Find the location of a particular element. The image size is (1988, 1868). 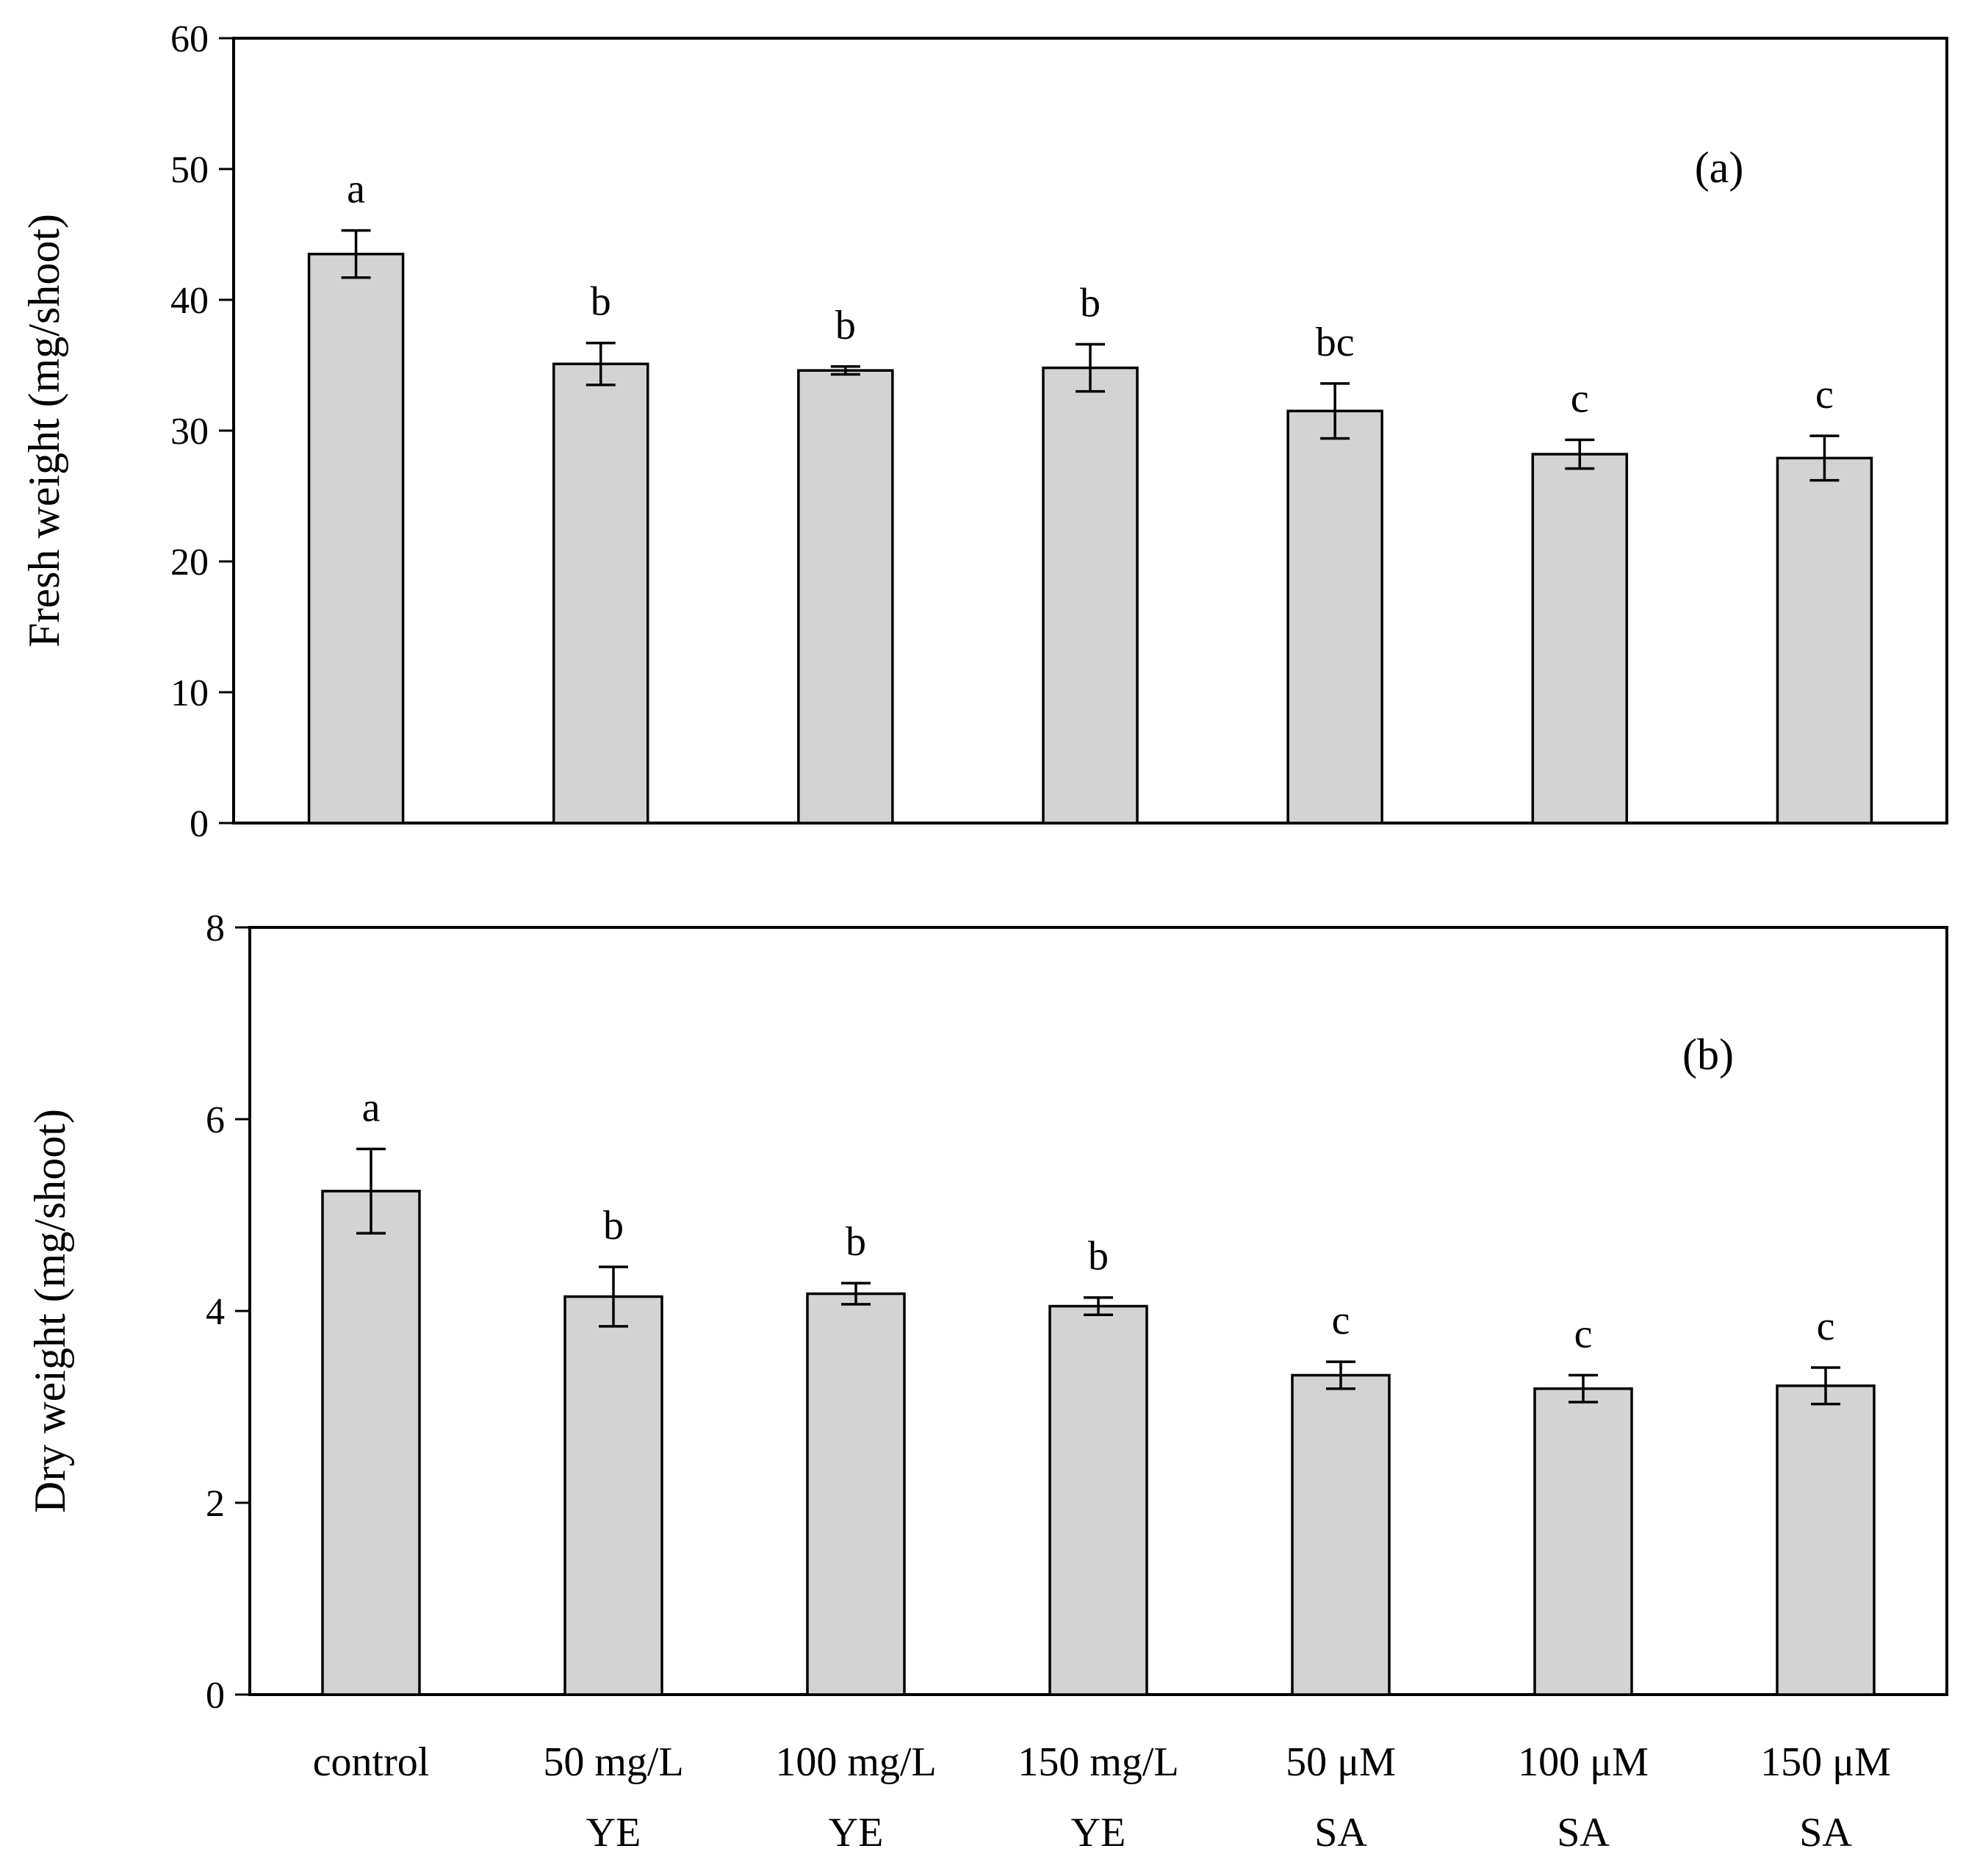

x-tick-label: 50 mg/L is located at coordinates (613, 1762).